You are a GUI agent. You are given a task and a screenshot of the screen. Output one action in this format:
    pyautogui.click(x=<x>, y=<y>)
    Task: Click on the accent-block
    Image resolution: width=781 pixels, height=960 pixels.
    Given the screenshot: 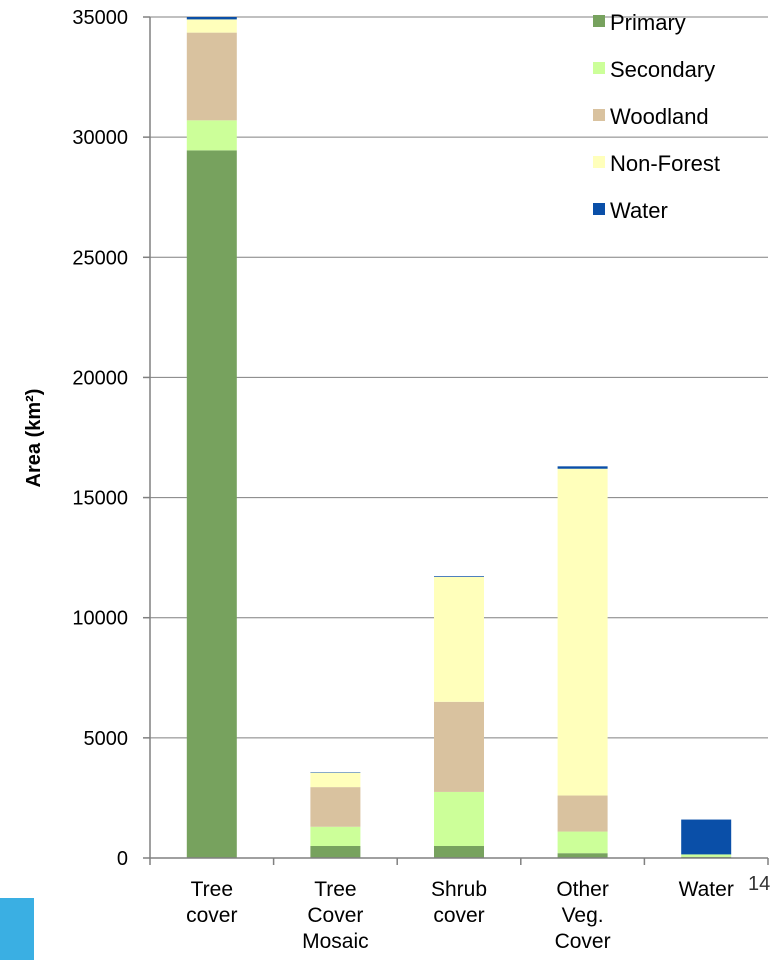 What is the action you would take?
    pyautogui.click(x=17, y=929)
    